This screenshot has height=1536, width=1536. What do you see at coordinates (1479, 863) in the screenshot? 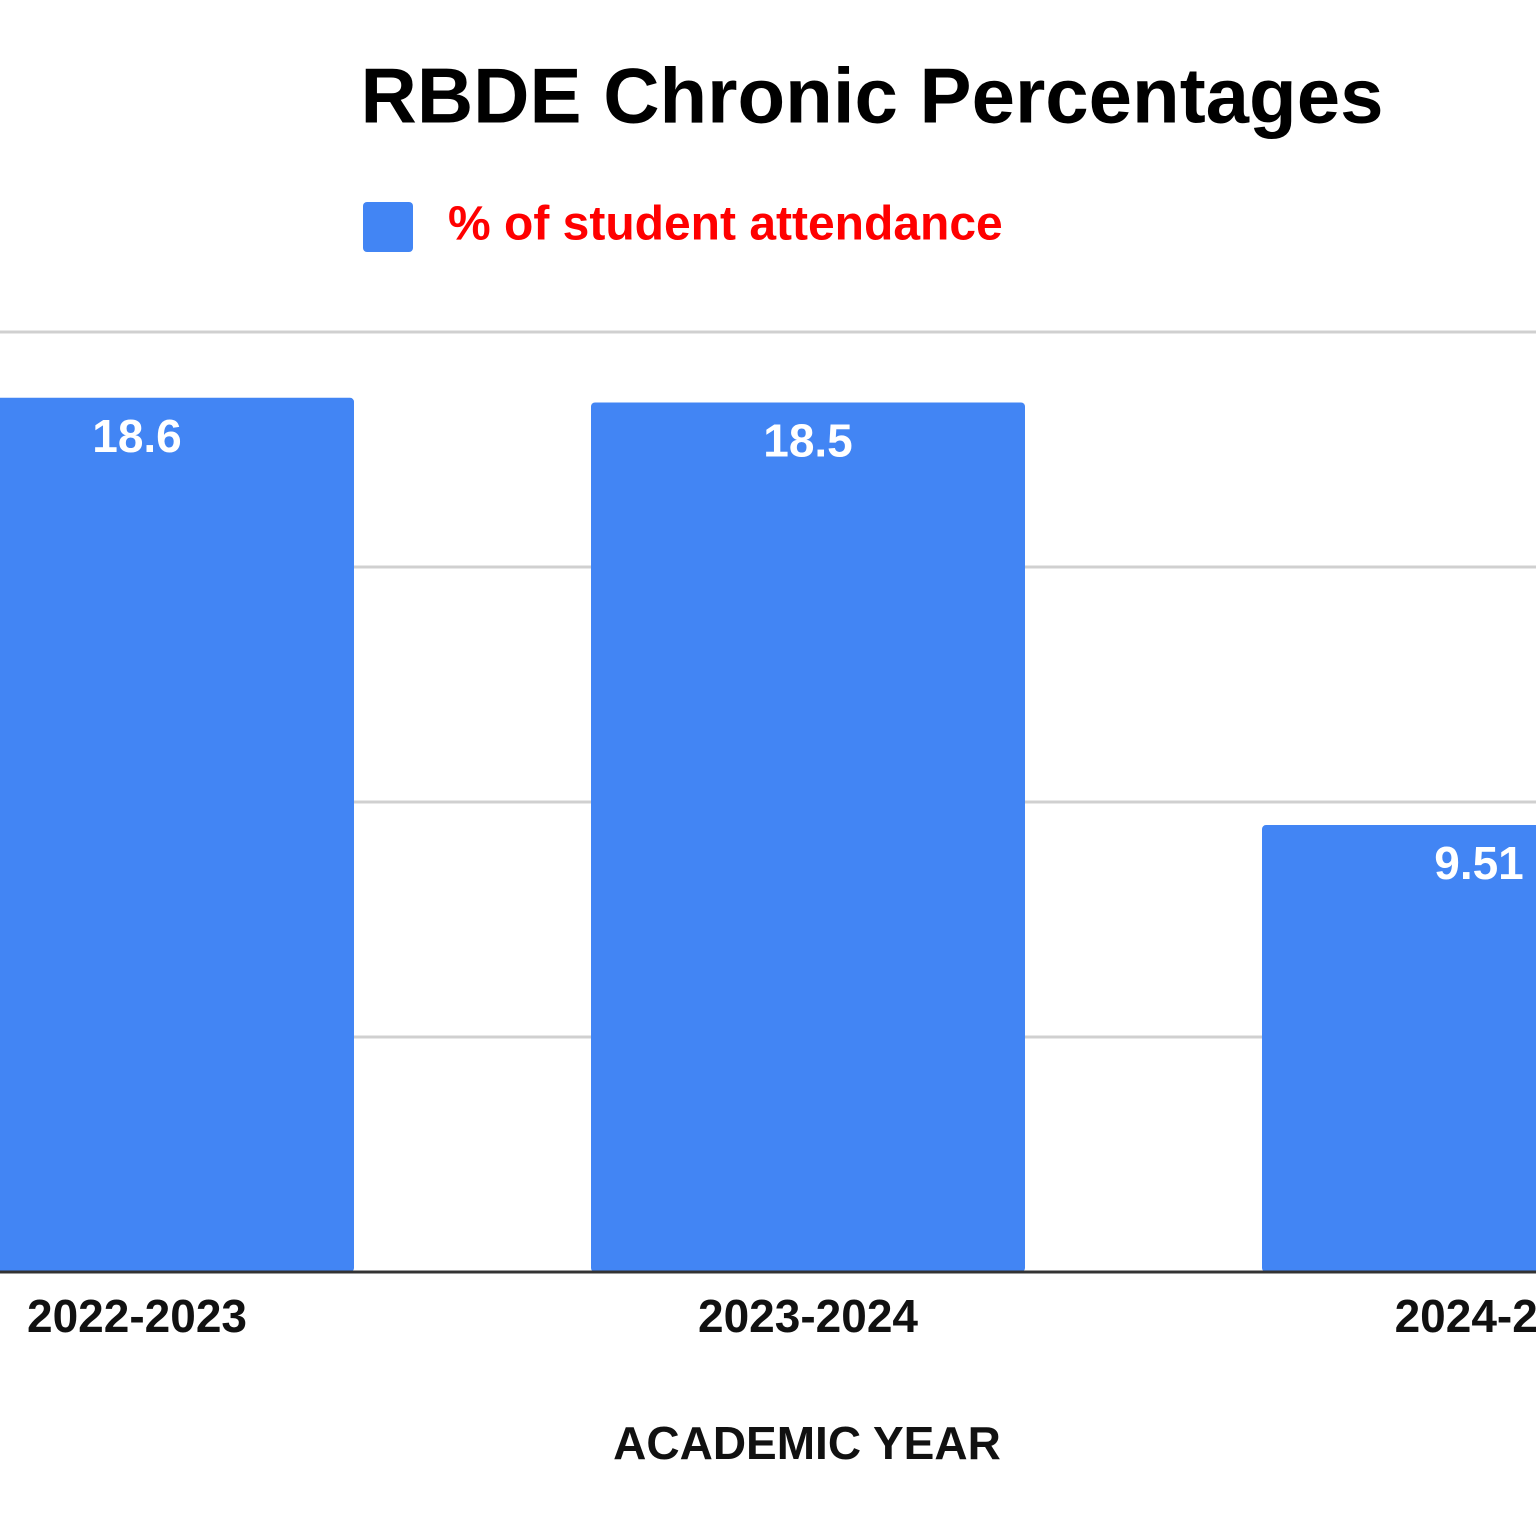
I see `value-label: 9.51` at bounding box center [1479, 863].